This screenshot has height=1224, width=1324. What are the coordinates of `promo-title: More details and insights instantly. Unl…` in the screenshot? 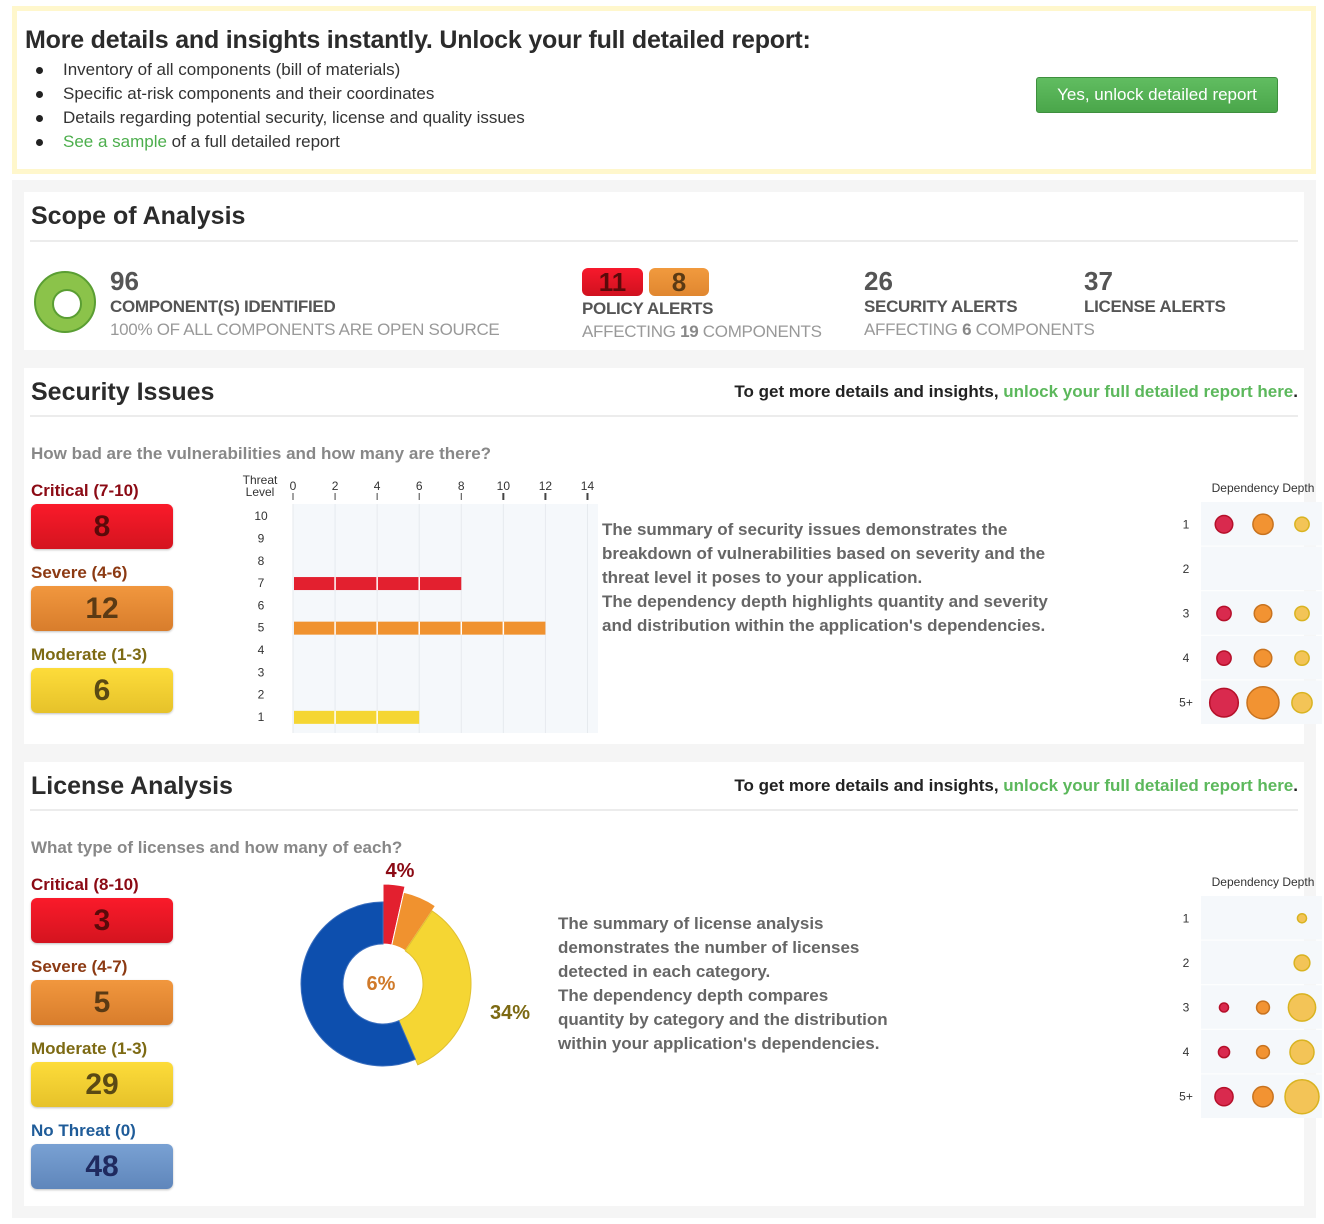 It's located at (418, 40).